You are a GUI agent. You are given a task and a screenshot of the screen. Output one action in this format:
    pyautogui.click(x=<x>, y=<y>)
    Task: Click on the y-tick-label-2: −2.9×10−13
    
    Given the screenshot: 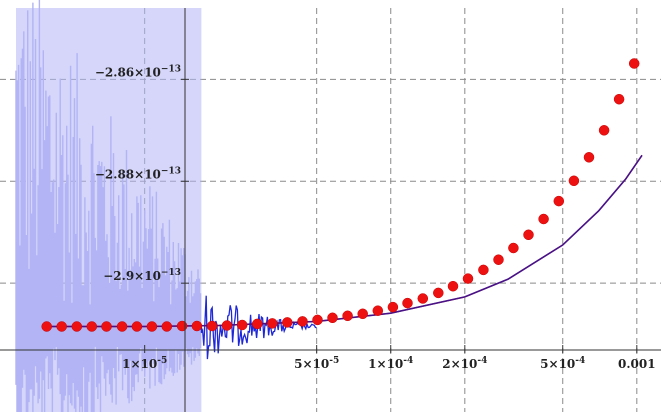 What is the action you would take?
    pyautogui.click(x=142, y=275)
    